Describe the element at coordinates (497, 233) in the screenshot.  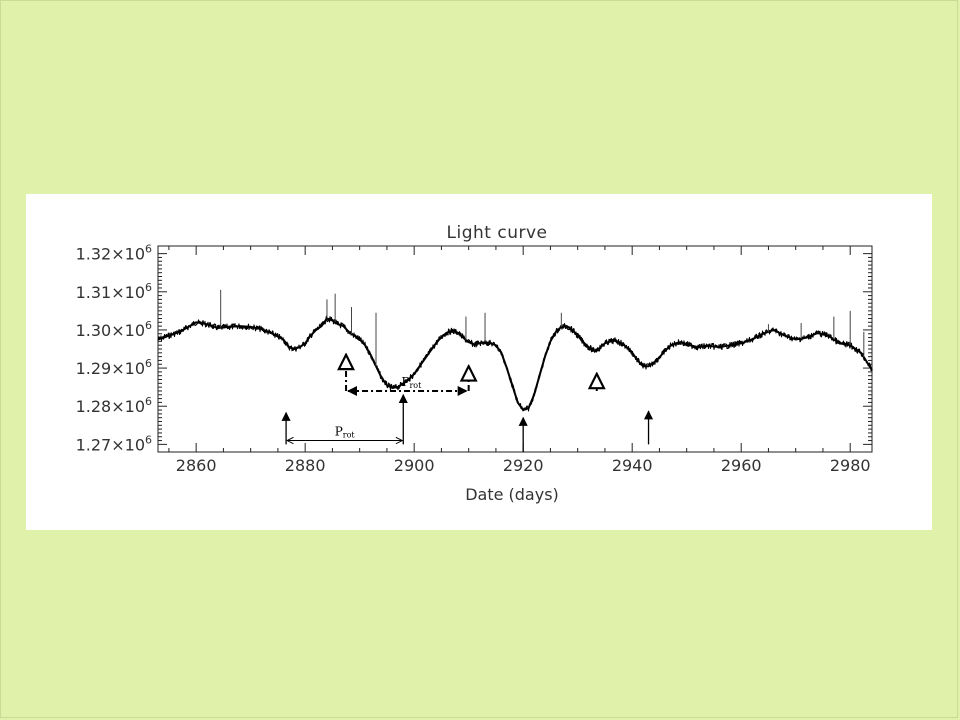
I see `chart-title: Light curve` at that location.